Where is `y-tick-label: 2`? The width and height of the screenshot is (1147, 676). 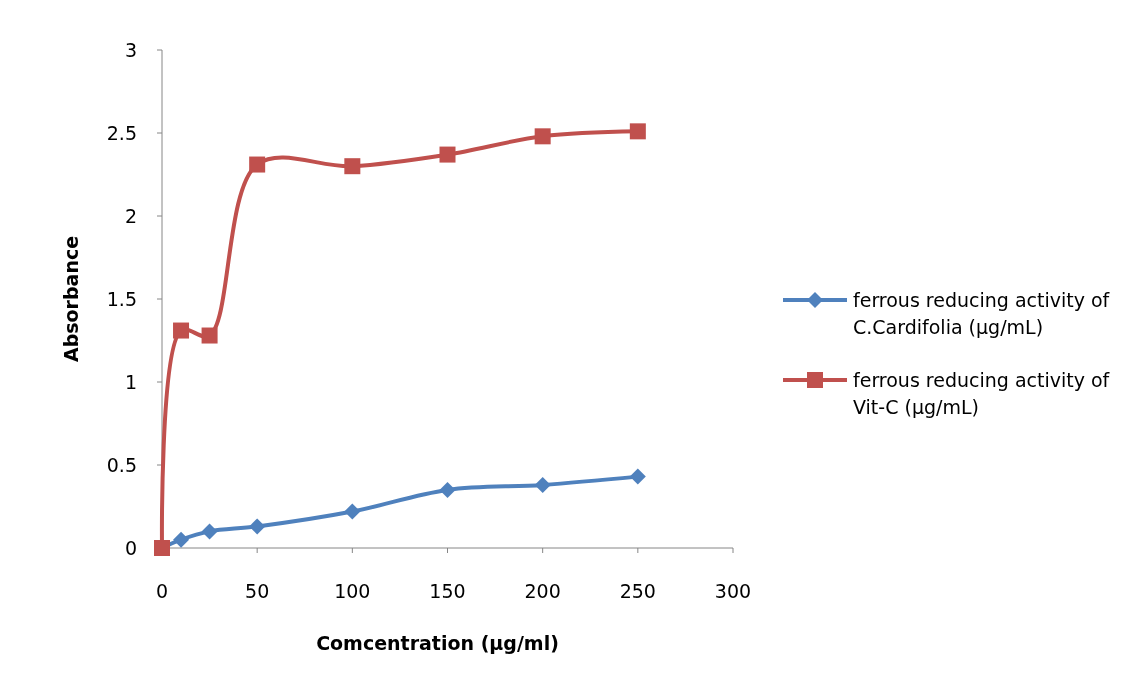
y-tick-label: 2 is located at coordinates (130, 215).